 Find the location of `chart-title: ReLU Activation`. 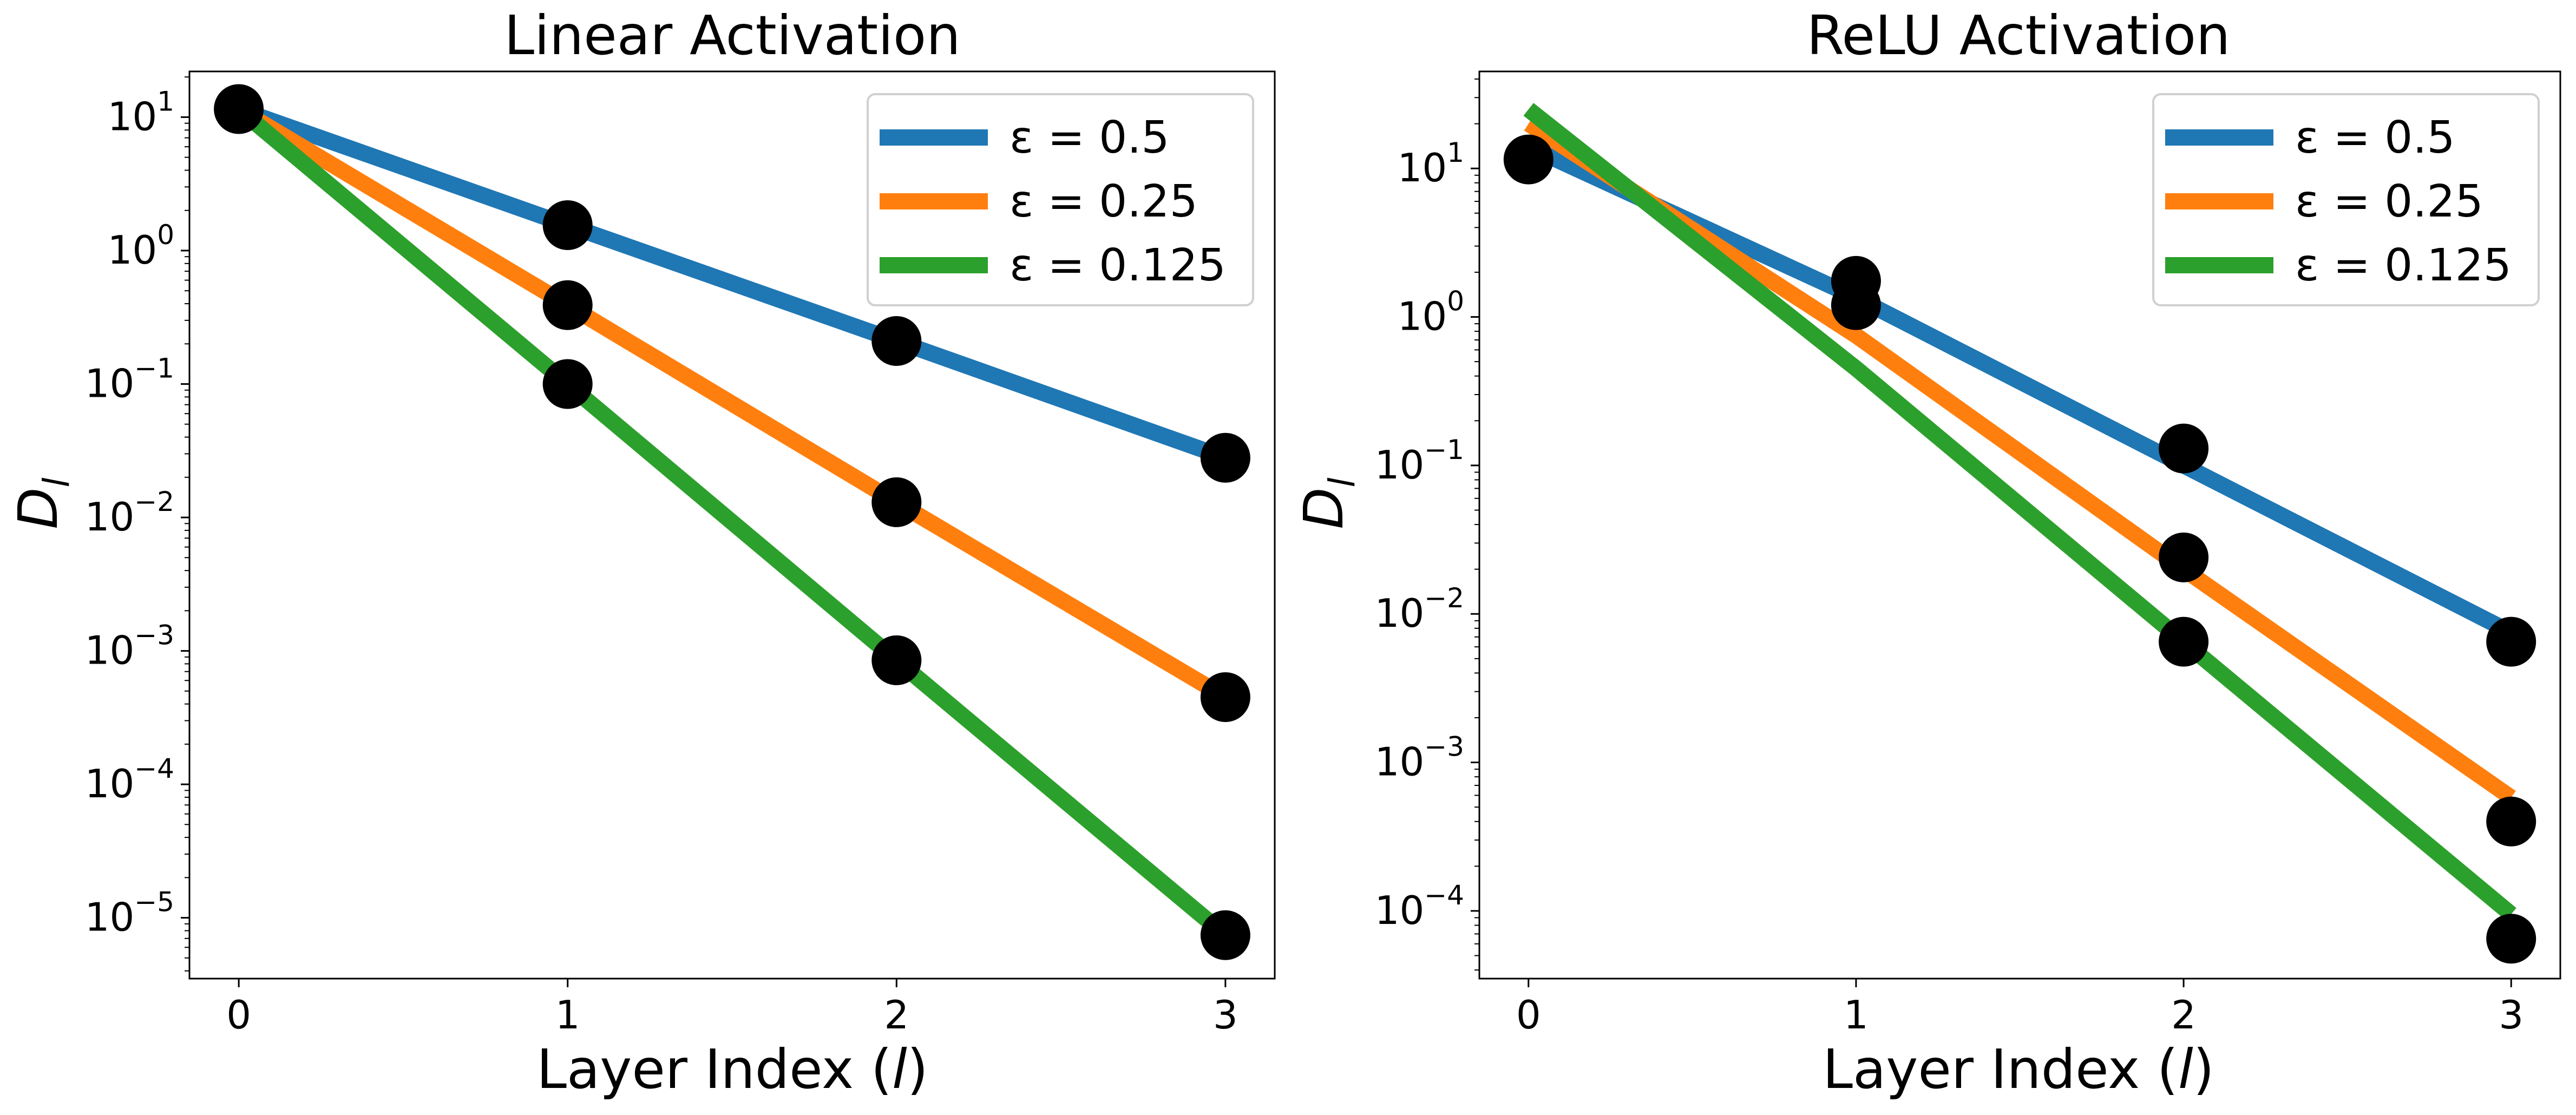

chart-title: ReLU Activation is located at coordinates (2019, 35).